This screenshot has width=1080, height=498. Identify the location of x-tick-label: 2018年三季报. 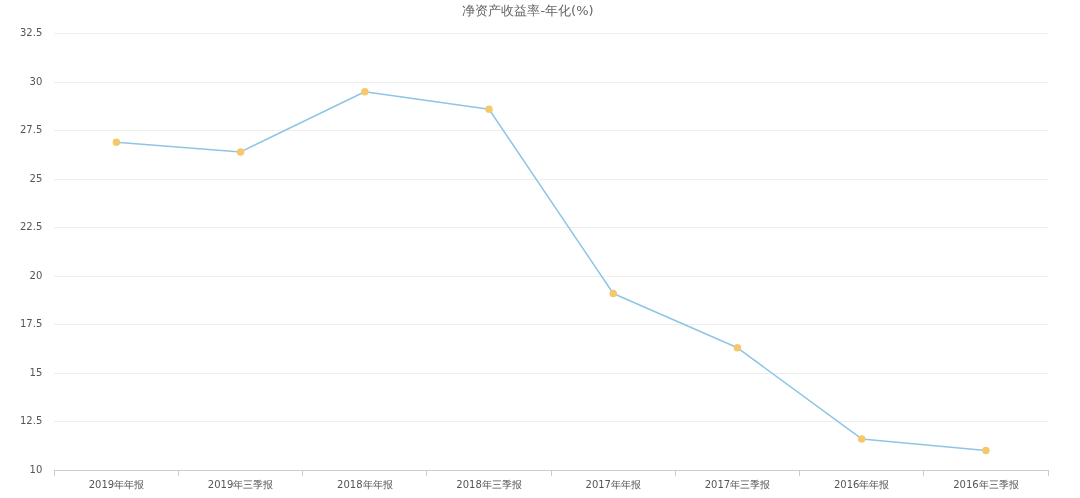
(489, 484).